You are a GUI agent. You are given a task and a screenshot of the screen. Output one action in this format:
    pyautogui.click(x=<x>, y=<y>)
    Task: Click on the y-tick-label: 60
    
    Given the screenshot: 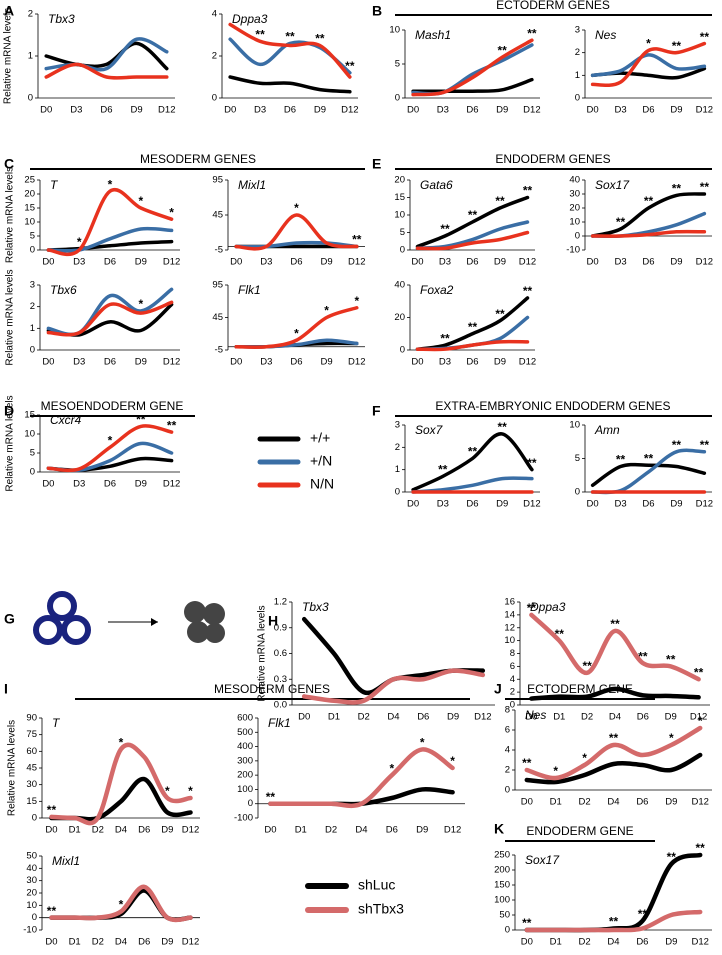 What is the action you would take?
    pyautogui.click(x=31, y=751)
    